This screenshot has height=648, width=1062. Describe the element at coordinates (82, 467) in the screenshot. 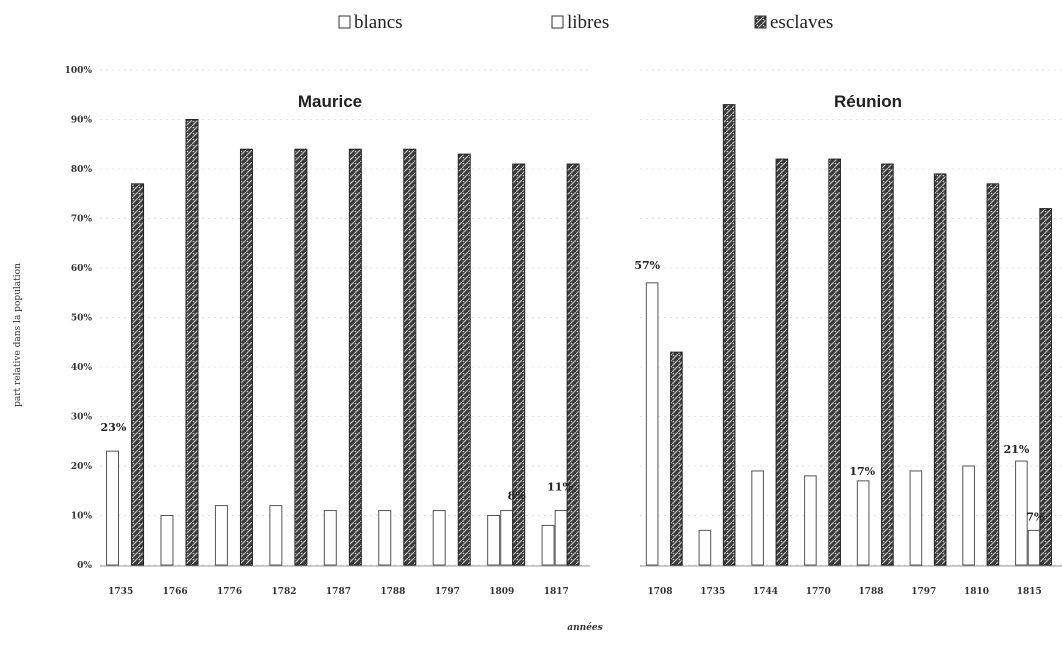

I see `y-tick-label: 20%` at that location.